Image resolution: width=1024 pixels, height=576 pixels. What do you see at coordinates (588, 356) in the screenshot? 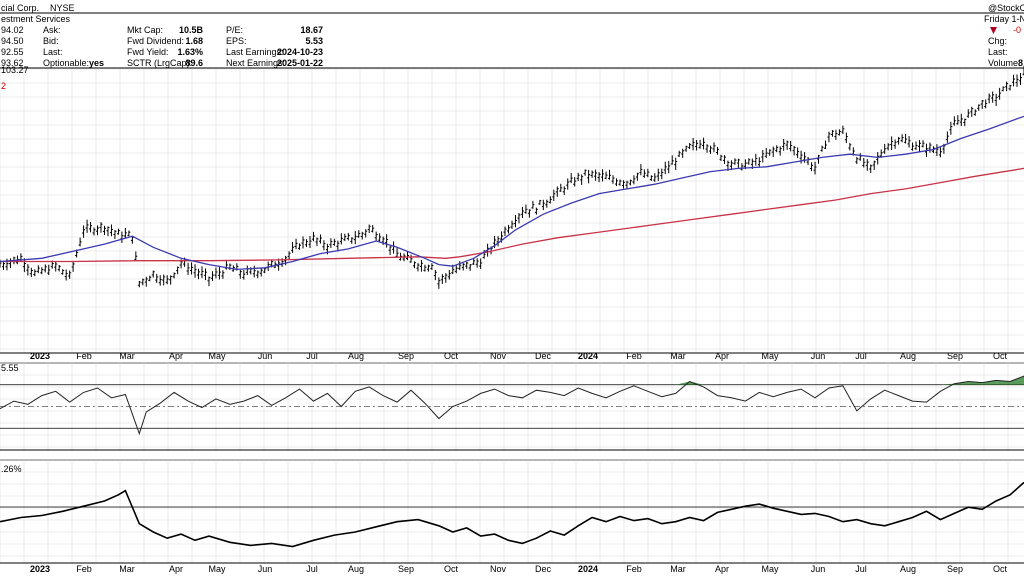
I see `x-axis-tick-label: 2024` at bounding box center [588, 356].